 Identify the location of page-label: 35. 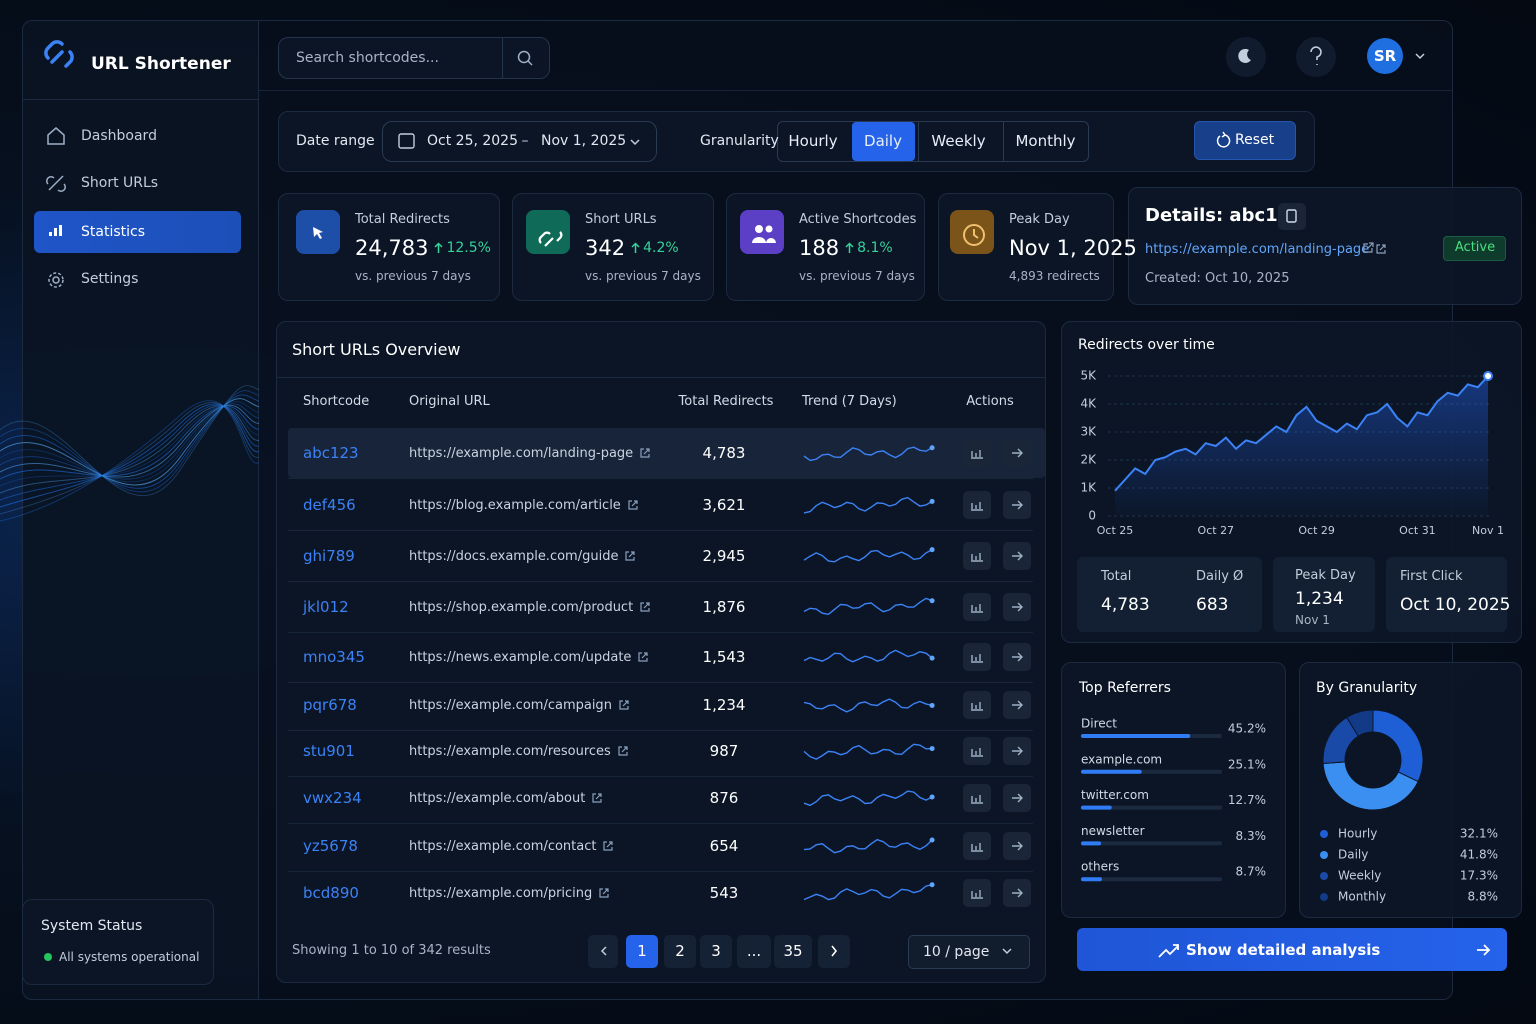
(793, 951).